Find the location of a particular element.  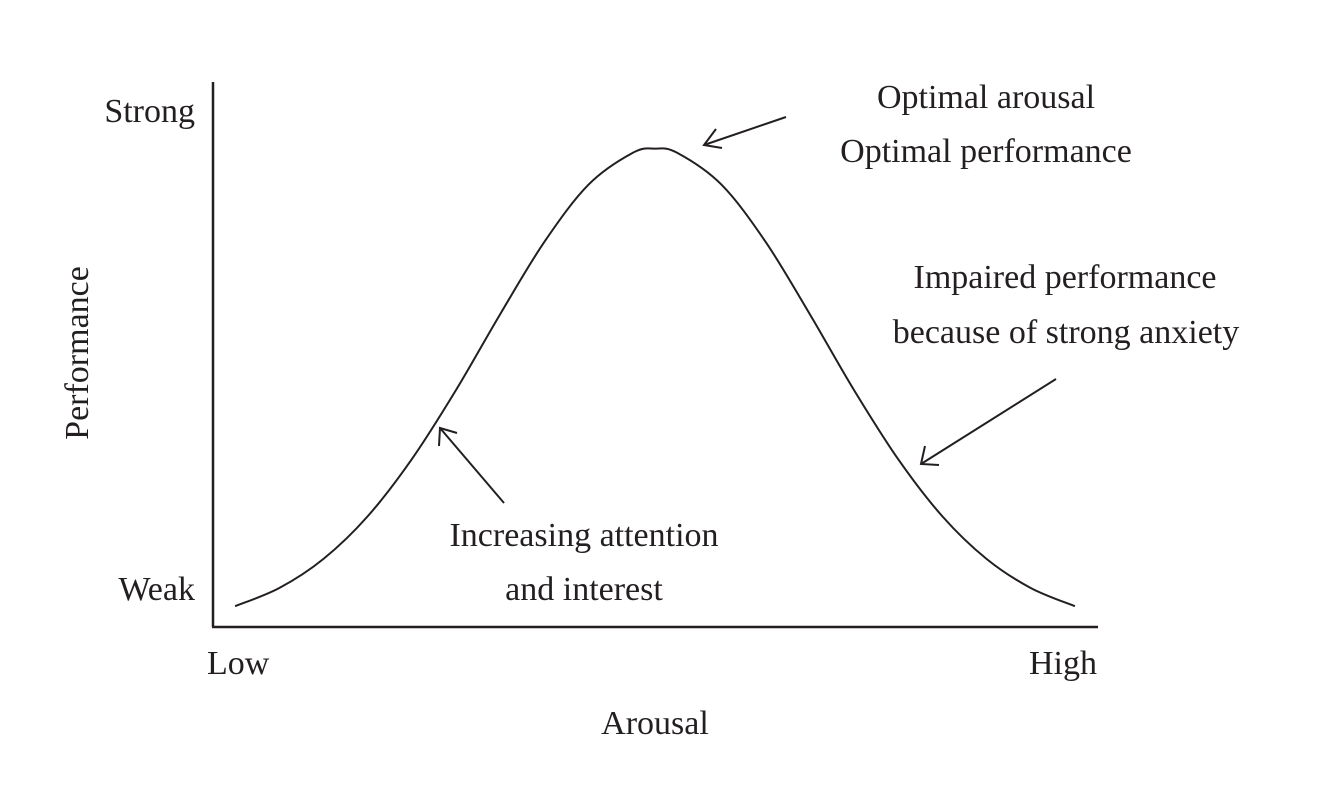

annotation-increasing-line1: Increasing attention is located at coordinates (583, 535).